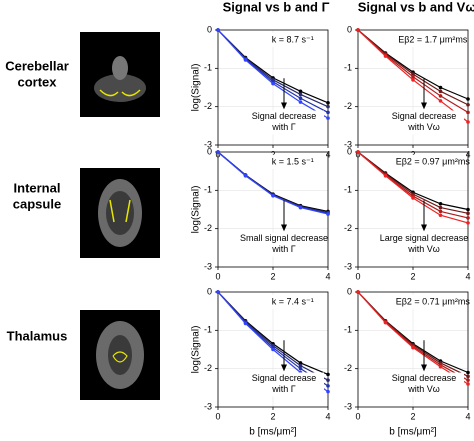 The image size is (474, 441). What do you see at coordinates (293, 301) in the screenshot?
I see `annotation: k = 7.4 s⁻¹` at bounding box center [293, 301].